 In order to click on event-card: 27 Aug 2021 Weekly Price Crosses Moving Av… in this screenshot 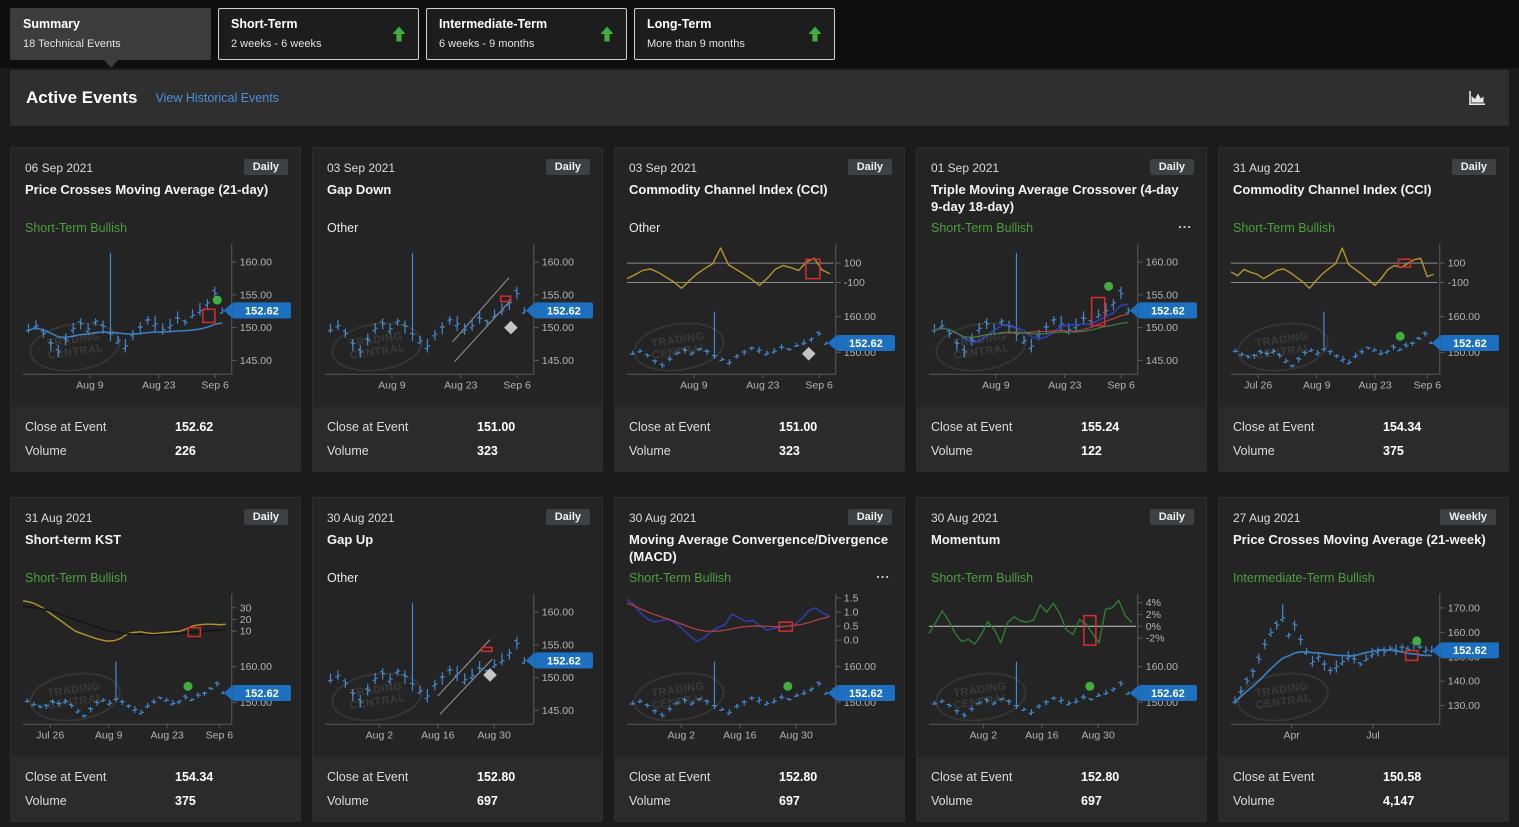, I will do `click(1363, 659)`.